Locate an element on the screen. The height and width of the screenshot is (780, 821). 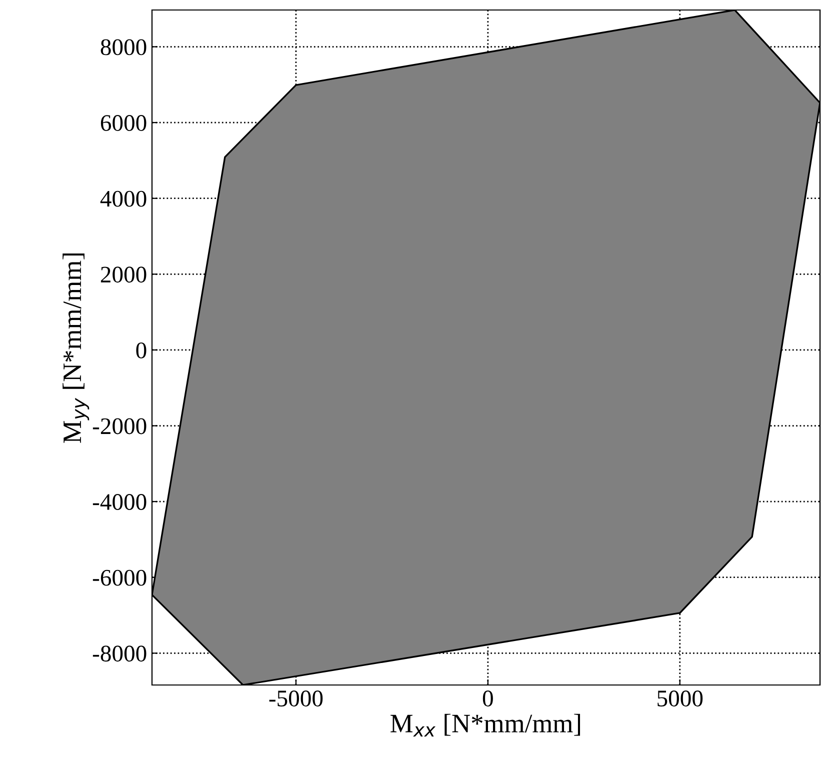
x-tick-label: -5000 is located at coordinates (296, 698).